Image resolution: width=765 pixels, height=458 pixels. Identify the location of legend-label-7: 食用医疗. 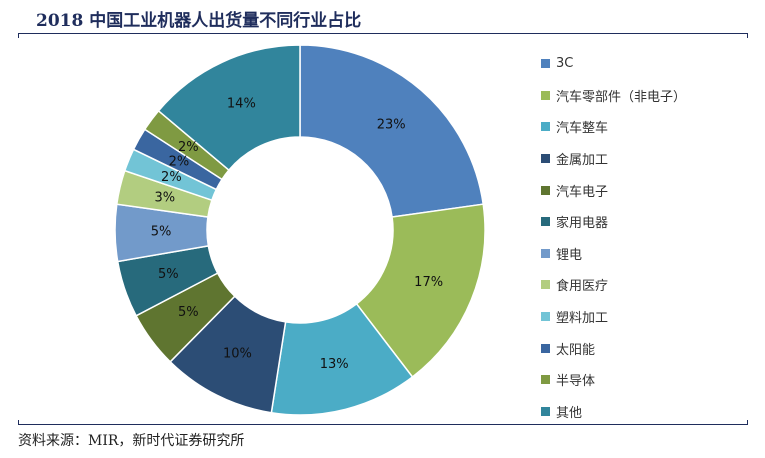
(582, 287).